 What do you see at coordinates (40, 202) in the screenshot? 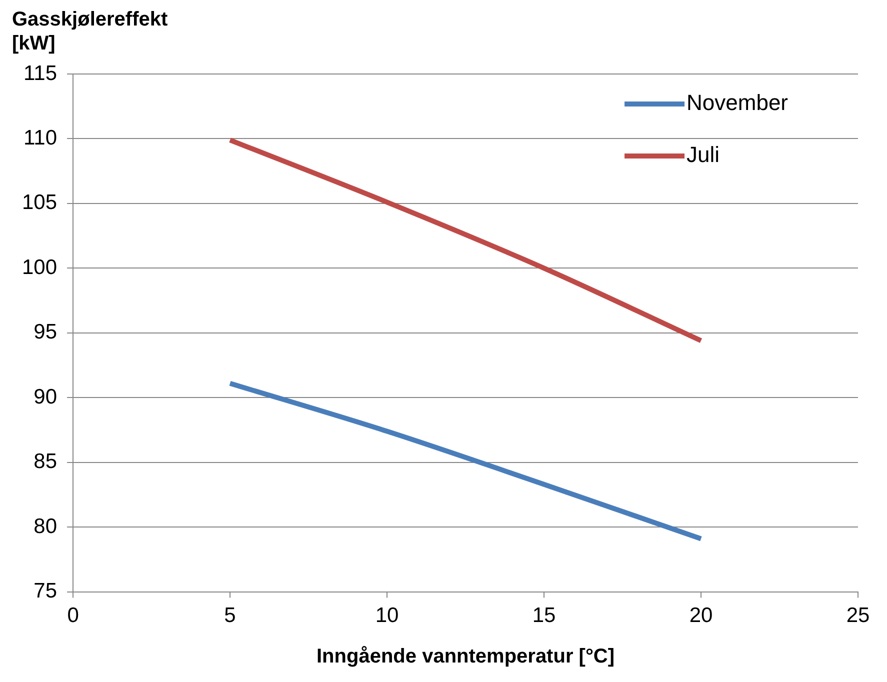
I see `y-tick-label: 105` at bounding box center [40, 202].